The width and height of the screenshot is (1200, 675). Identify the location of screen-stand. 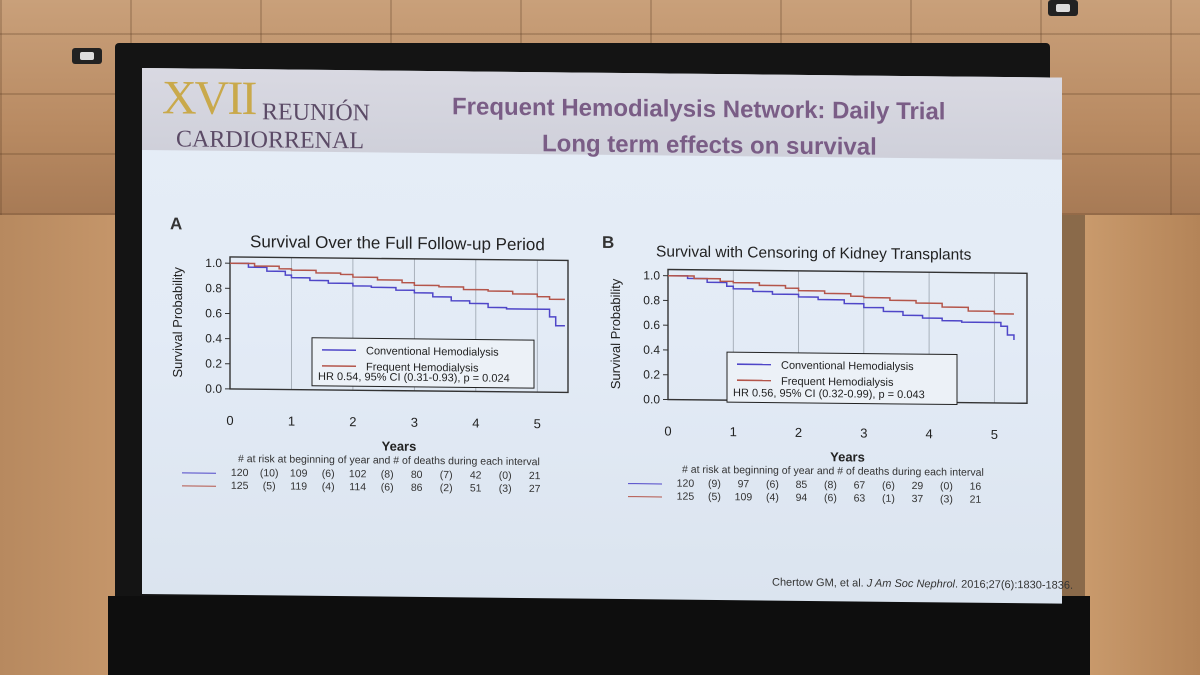
(599, 635).